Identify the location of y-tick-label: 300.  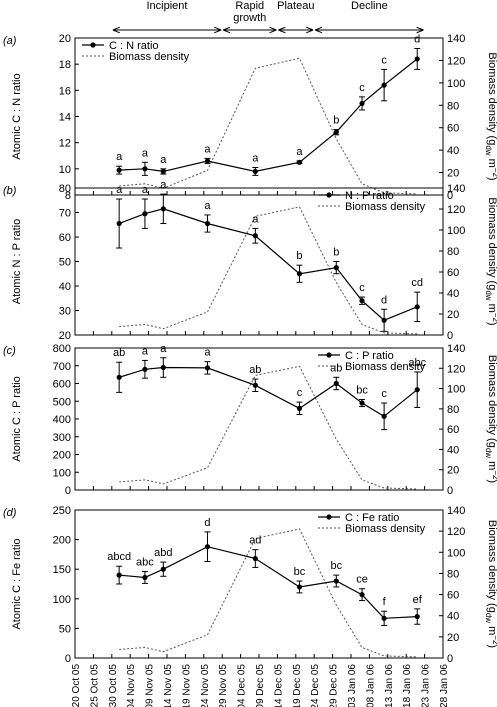
(62, 438).